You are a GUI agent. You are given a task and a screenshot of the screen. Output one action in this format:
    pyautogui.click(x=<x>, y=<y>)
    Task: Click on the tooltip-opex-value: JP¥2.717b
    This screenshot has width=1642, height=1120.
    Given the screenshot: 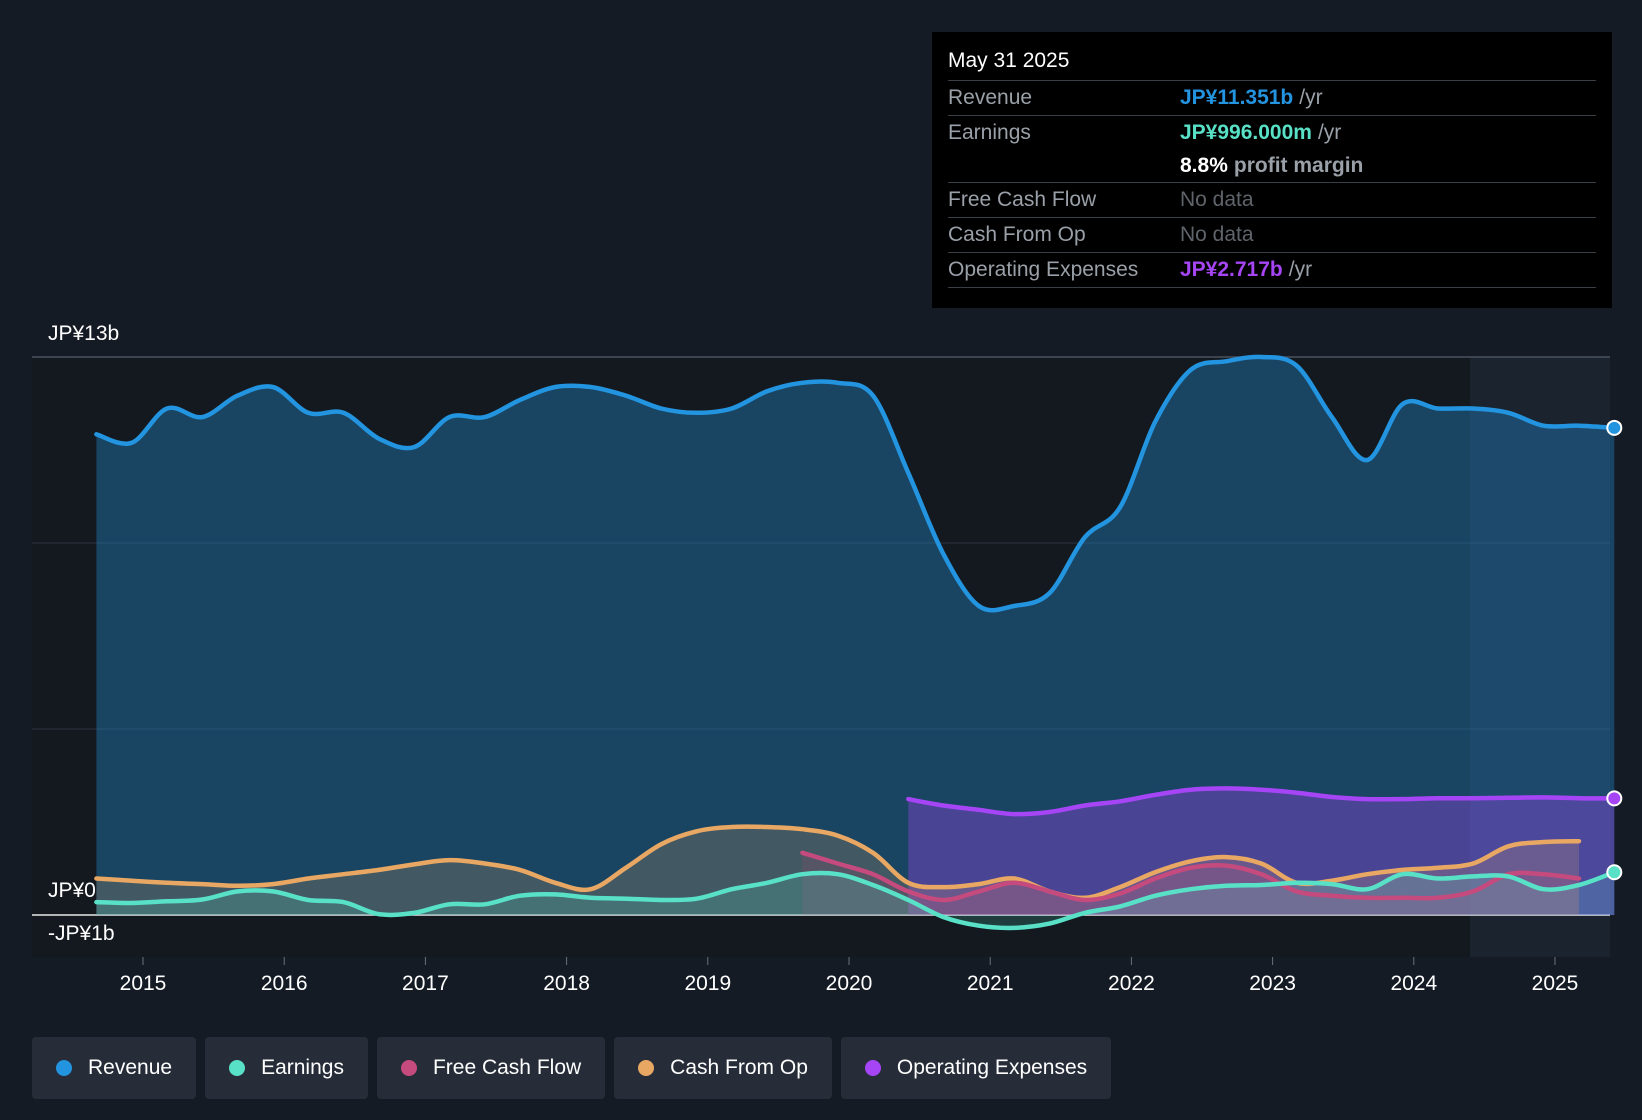 What is the action you would take?
    pyautogui.click(x=1231, y=269)
    